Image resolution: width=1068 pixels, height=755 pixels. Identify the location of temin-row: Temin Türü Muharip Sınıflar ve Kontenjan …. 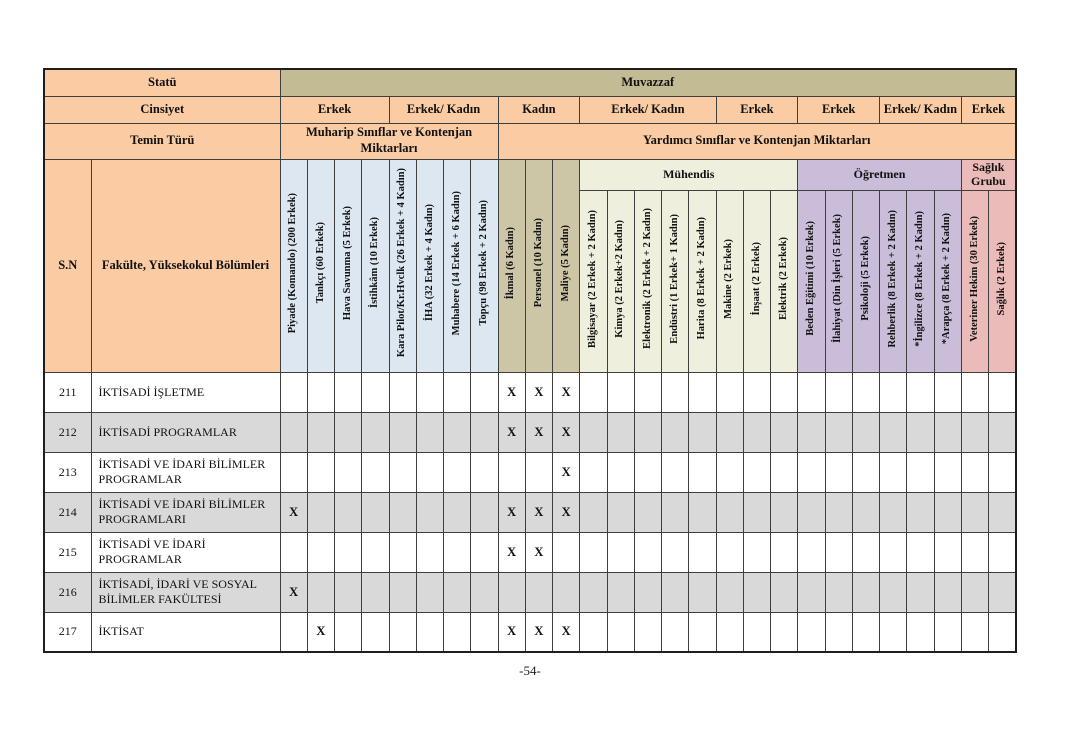
(530, 141).